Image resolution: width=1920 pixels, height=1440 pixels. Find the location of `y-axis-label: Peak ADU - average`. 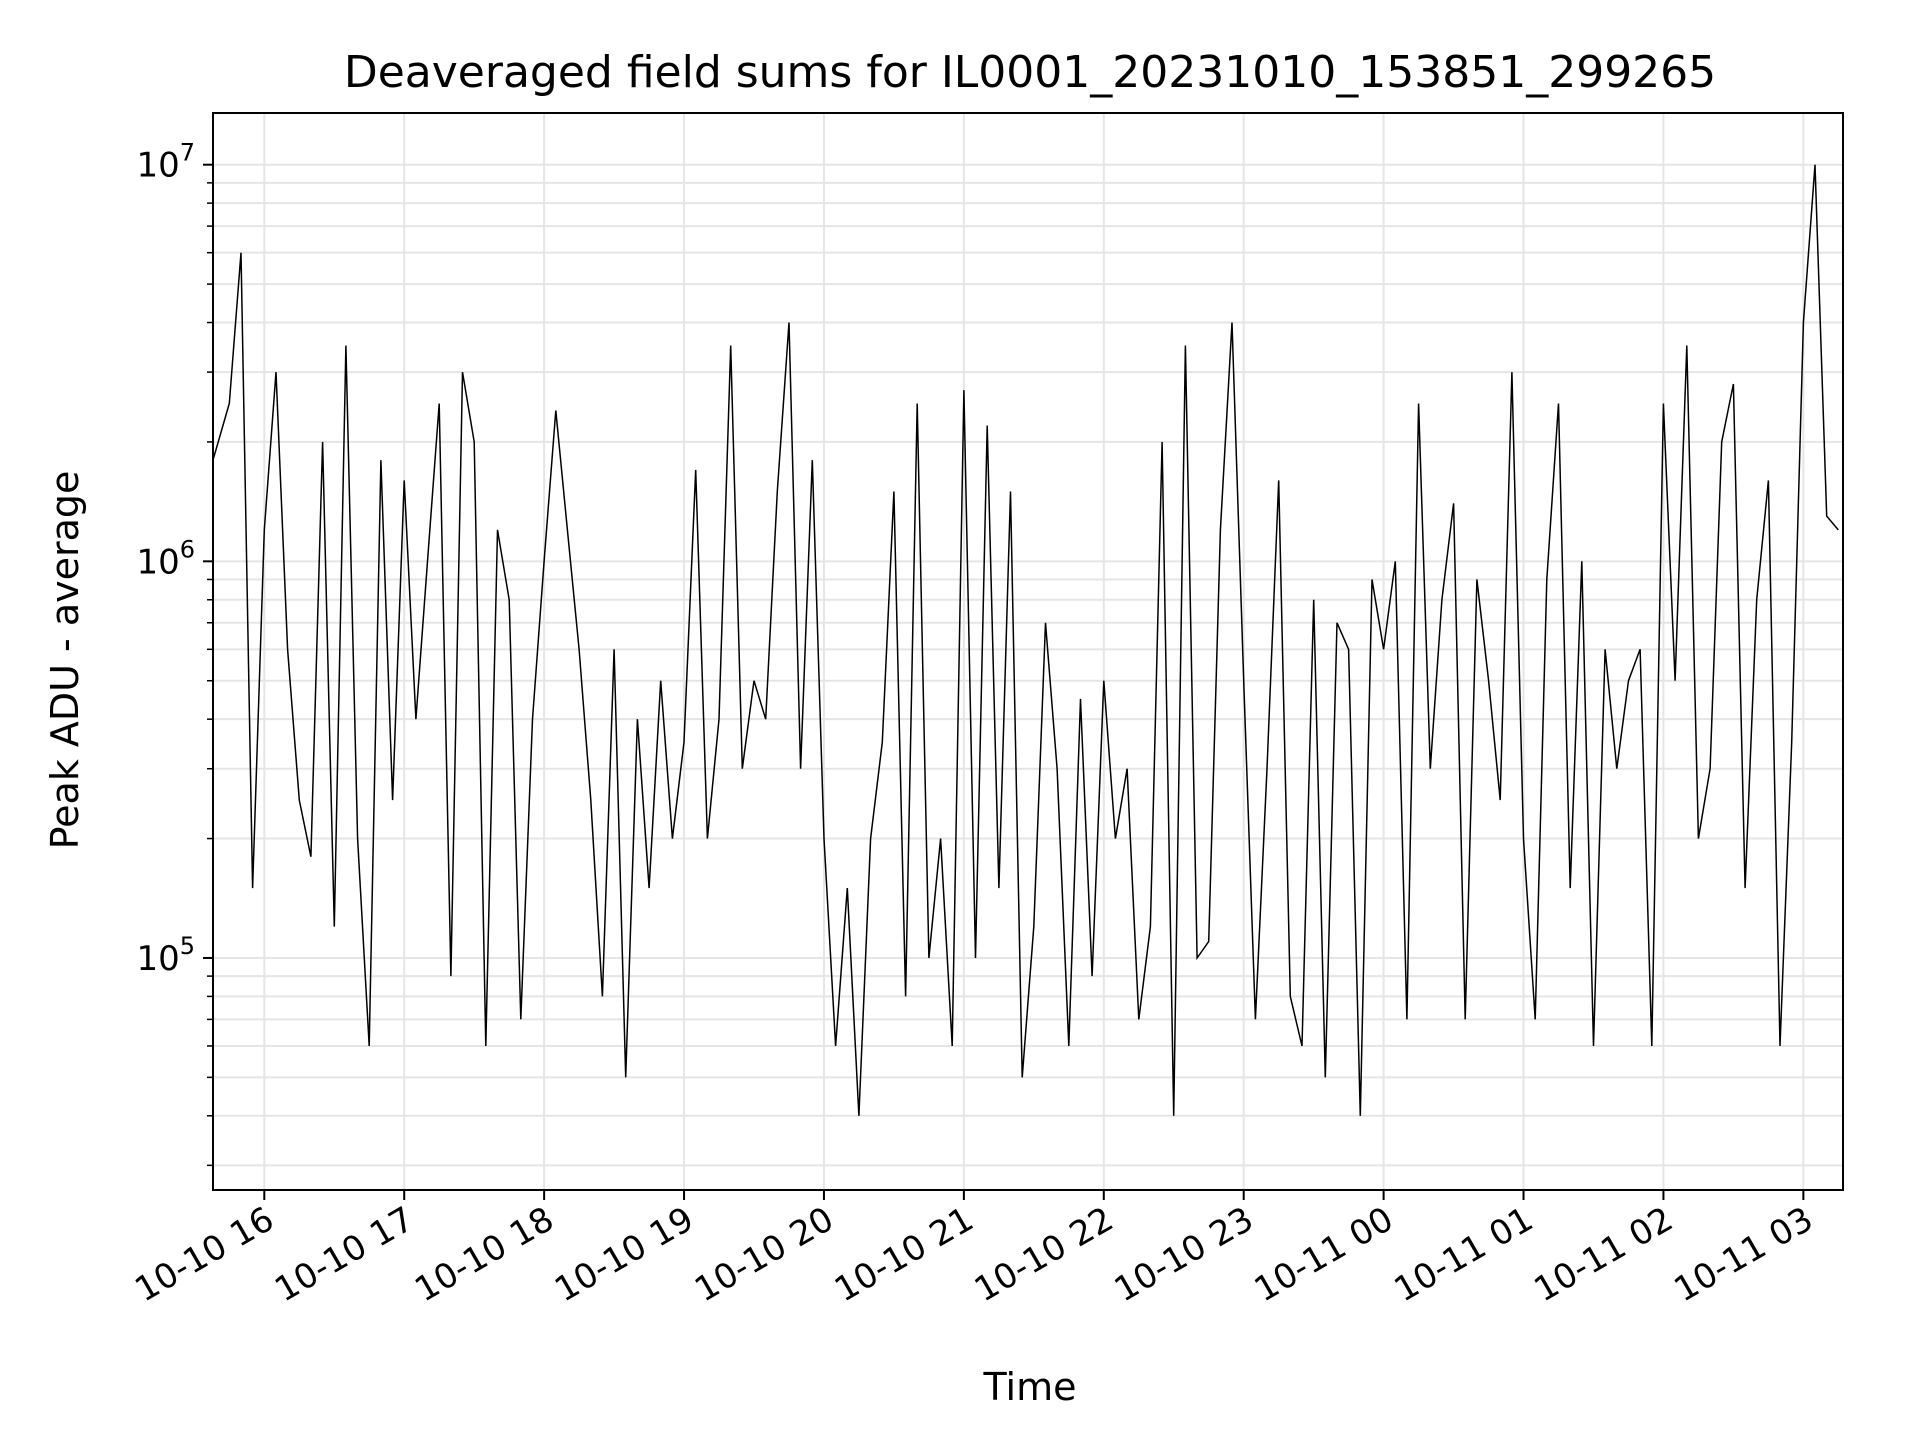

y-axis-label: Peak ADU - average is located at coordinates (65, 660).